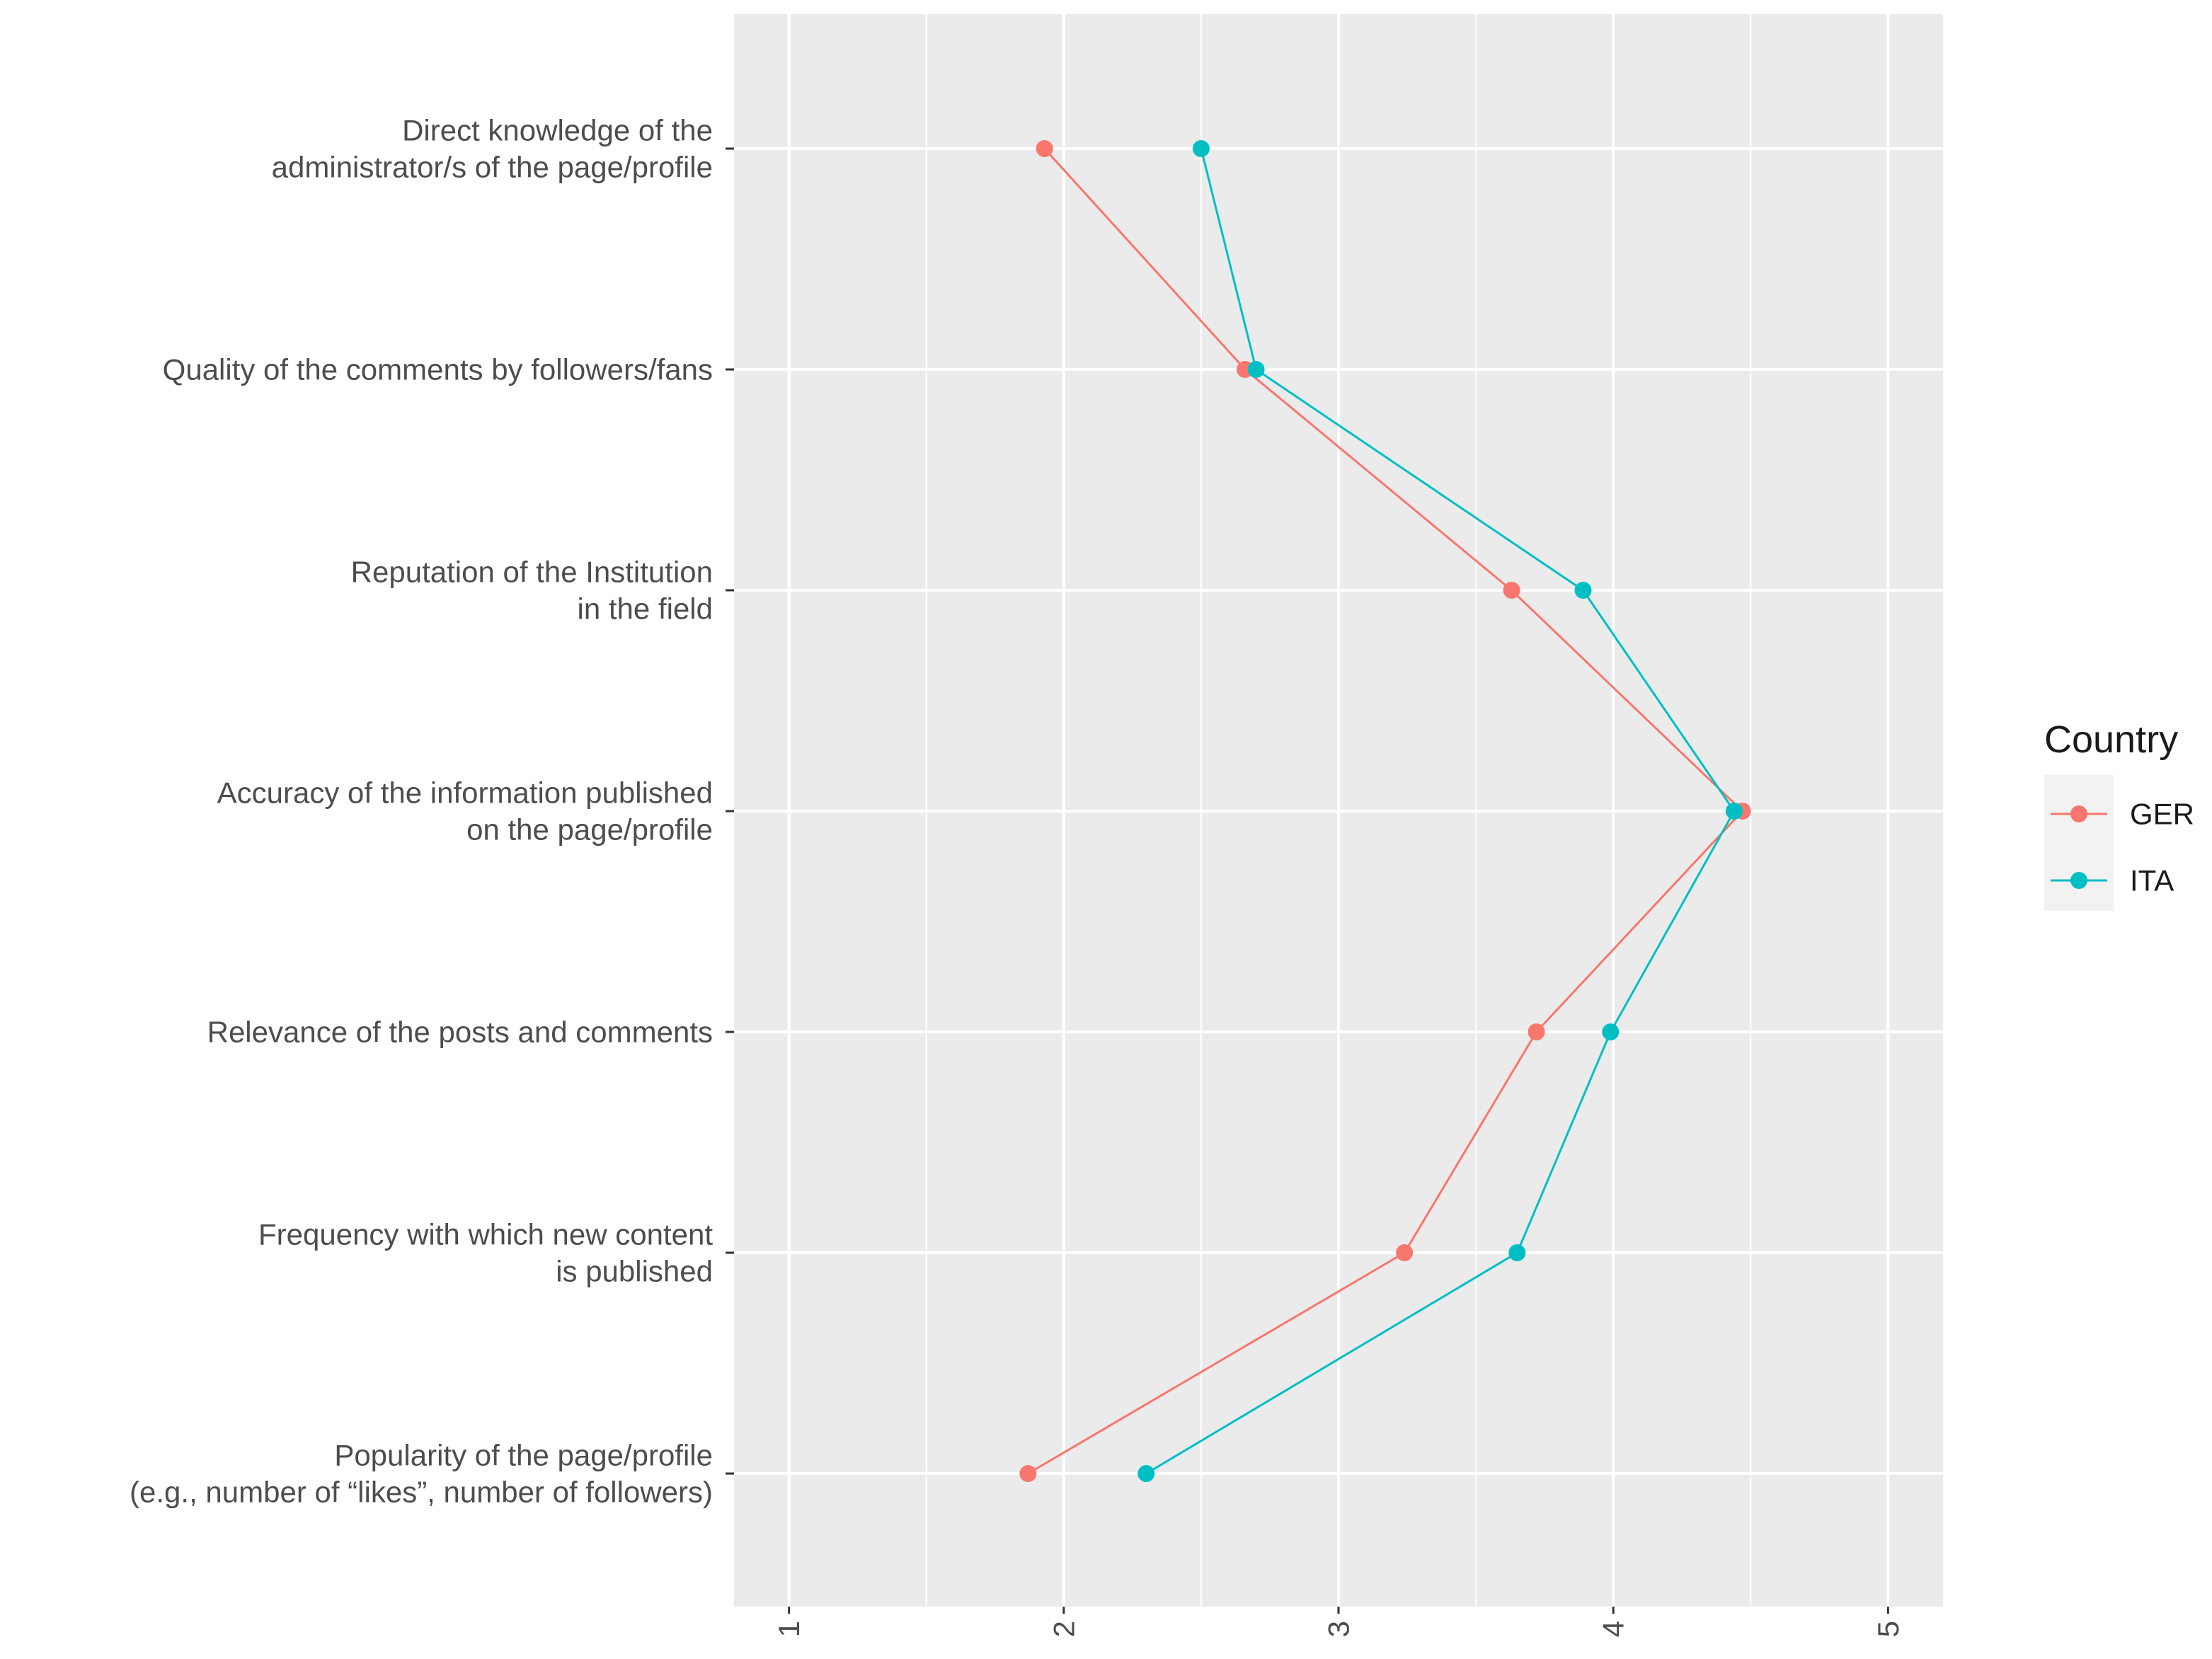  Describe the element at coordinates (2111, 739) in the screenshot. I see `legend-title: Country` at that location.